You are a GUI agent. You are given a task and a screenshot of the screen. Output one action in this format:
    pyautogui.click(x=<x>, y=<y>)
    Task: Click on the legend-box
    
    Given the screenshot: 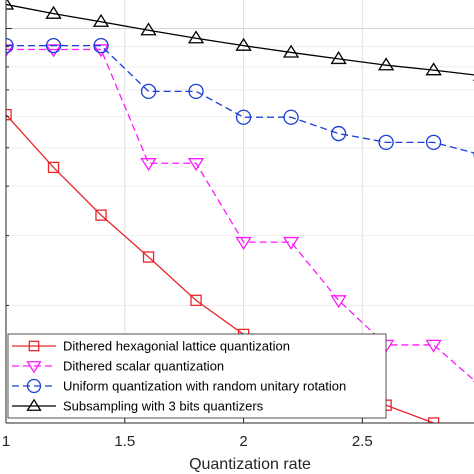 What is the action you would take?
    pyautogui.click(x=197, y=376)
    